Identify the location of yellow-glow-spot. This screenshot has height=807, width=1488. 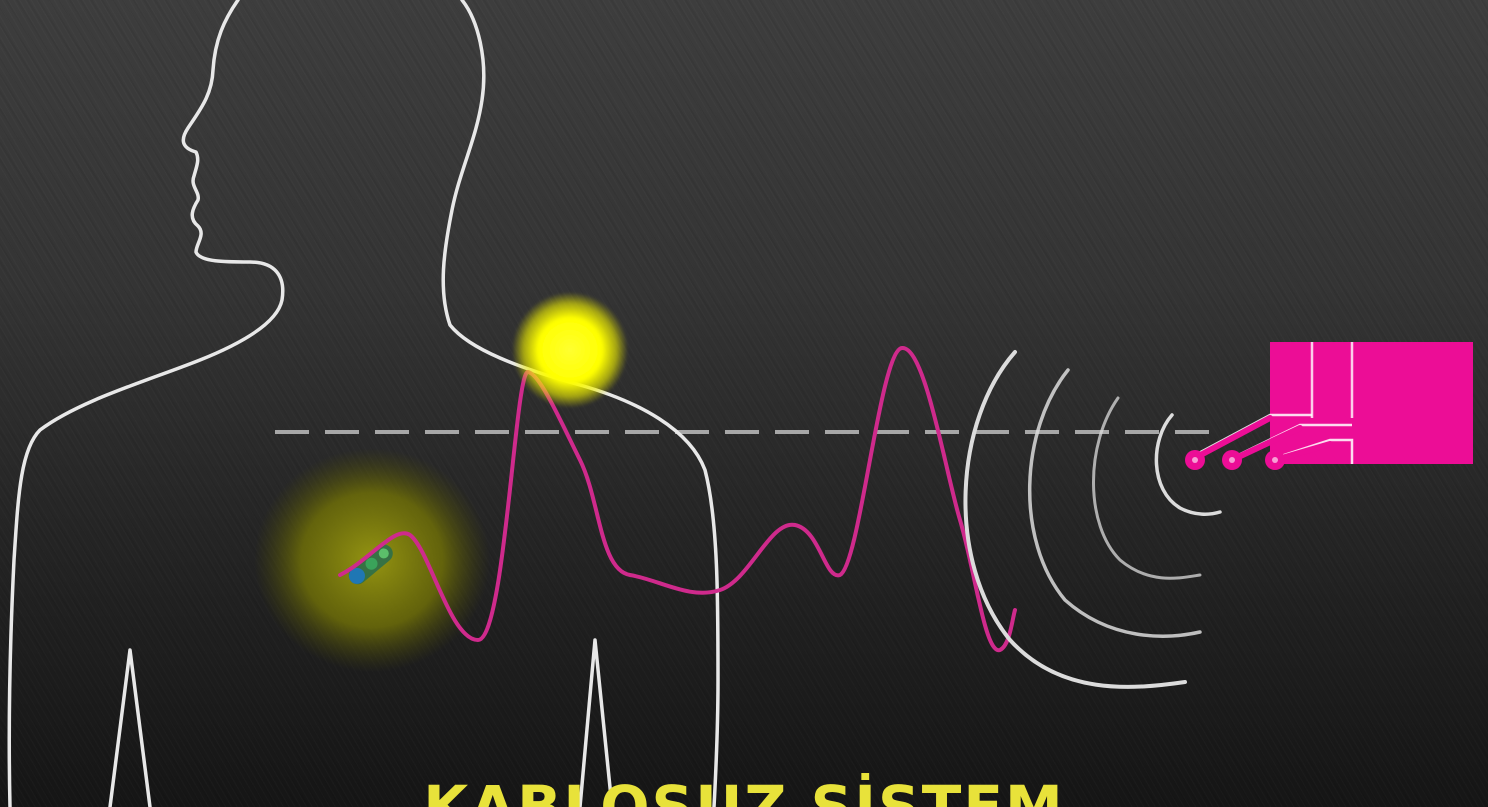
(570, 350).